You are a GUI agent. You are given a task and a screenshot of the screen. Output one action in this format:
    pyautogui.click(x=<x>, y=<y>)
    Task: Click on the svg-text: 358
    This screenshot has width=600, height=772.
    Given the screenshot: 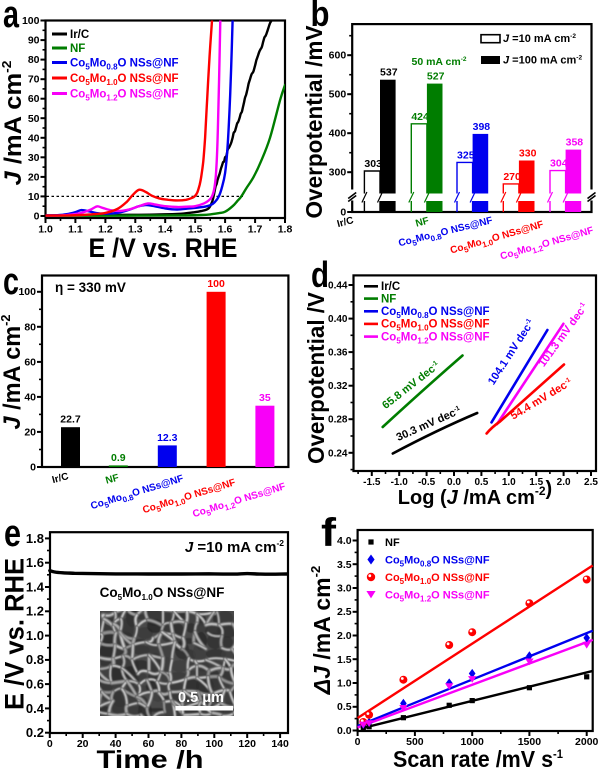 What is the action you would take?
    pyautogui.click(x=575, y=143)
    